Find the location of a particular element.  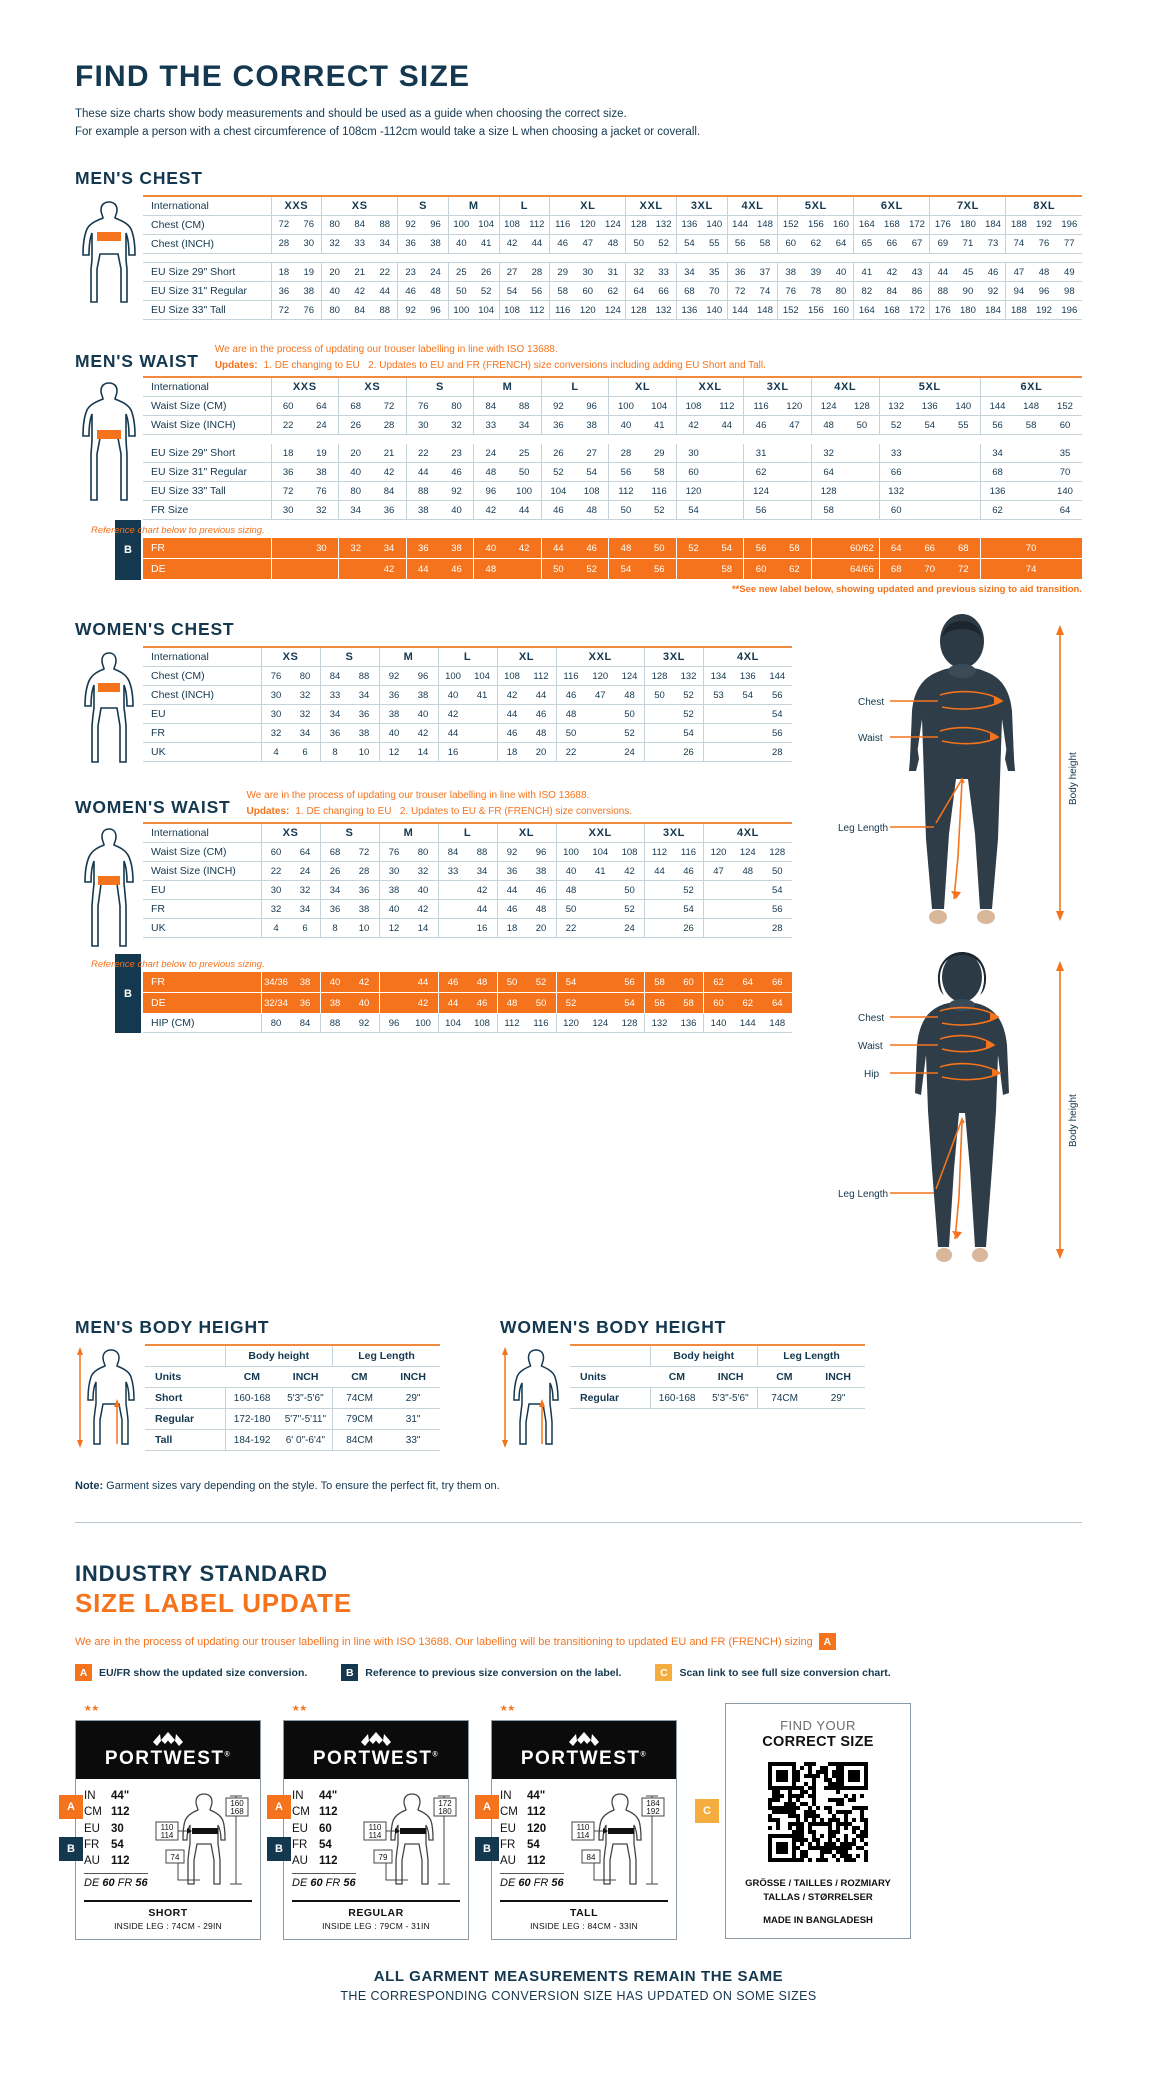

womens-waist-figure is located at coordinates (109, 888).